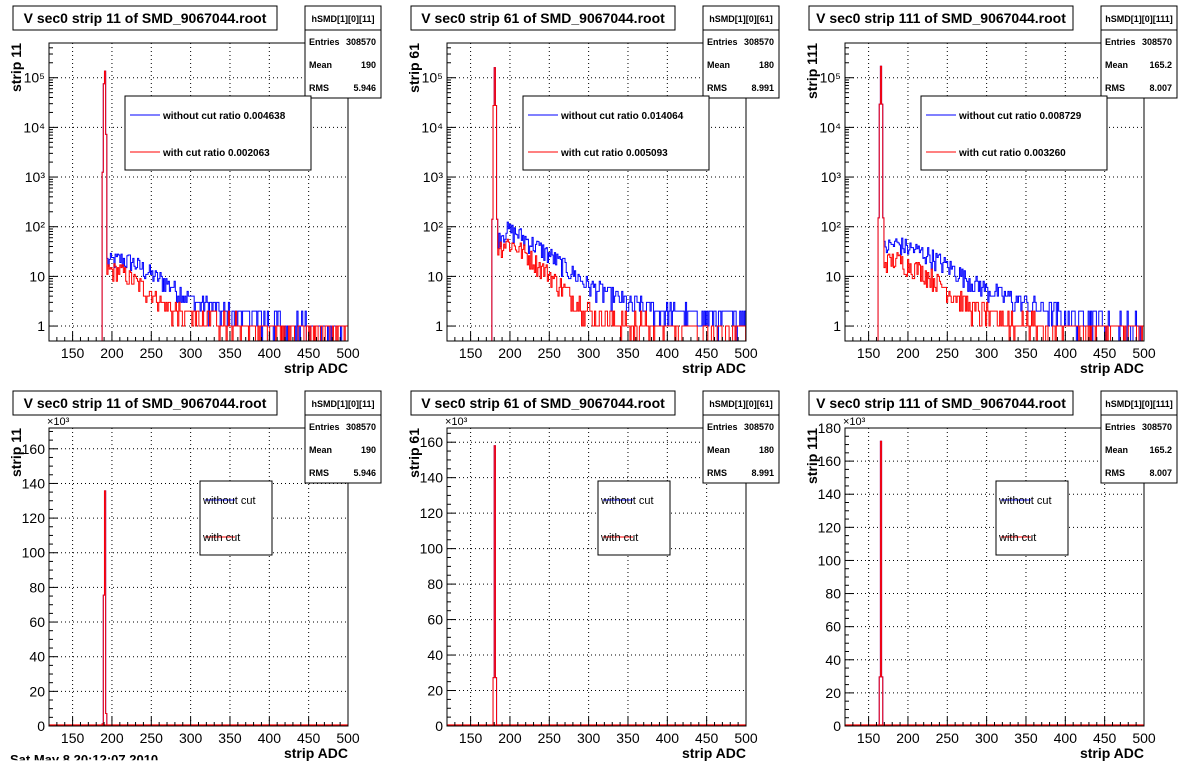  What do you see at coordinates (432, 478) in the screenshot?
I see `y-tick-label: 140` at bounding box center [432, 478].